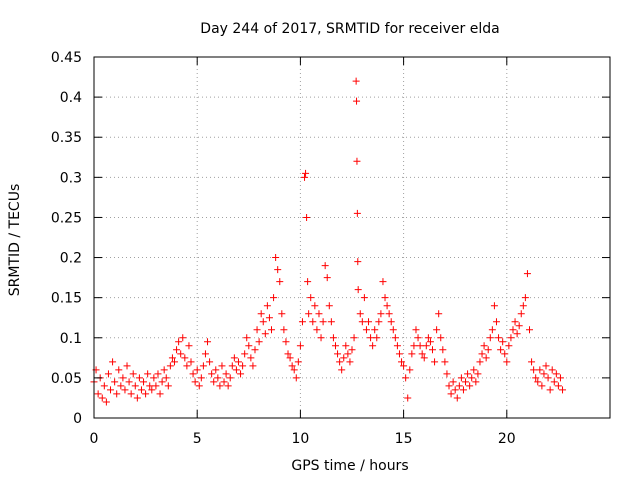  I want to click on y-tick-label: 0.15, so click(66, 299).